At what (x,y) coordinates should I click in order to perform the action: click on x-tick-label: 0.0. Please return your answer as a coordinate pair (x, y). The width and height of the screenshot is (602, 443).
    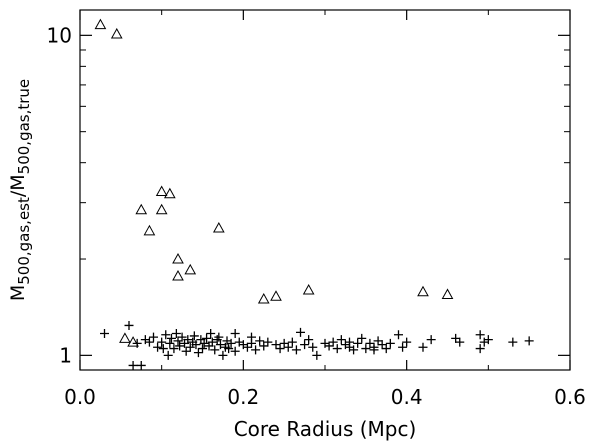
    Looking at the image, I should click on (80, 397).